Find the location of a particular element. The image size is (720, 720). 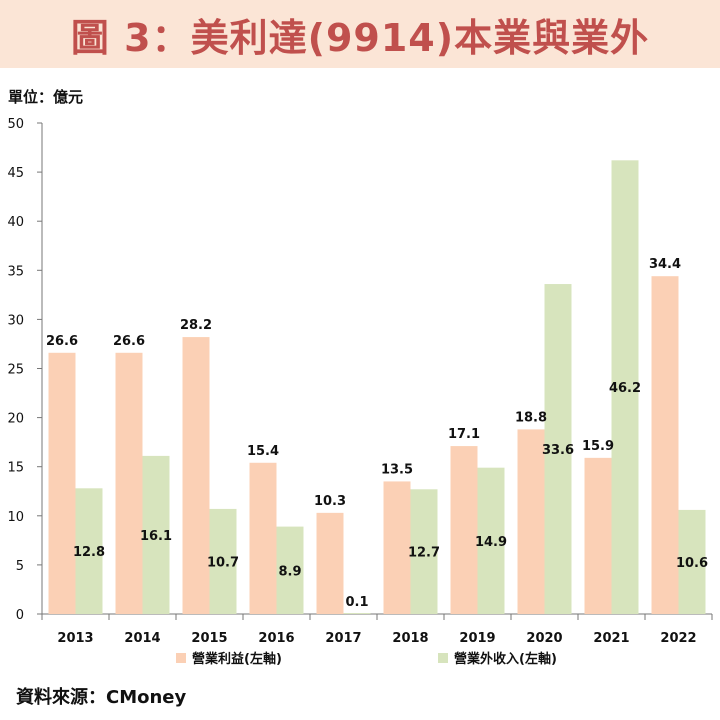

data-label-nonoperating: 10.6 is located at coordinates (692, 563).